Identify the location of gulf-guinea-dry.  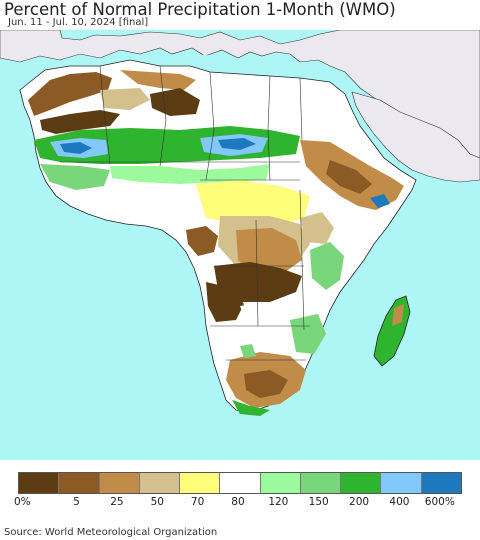
(202, 241).